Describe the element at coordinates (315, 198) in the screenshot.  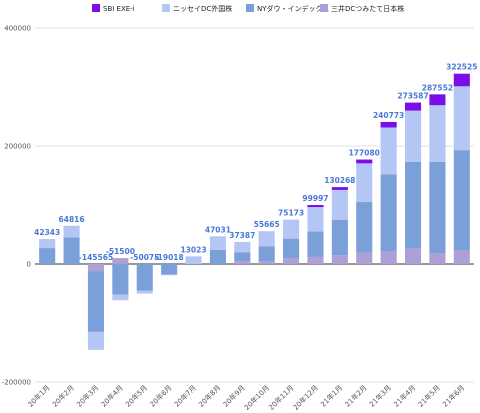
I see `total-label: 99997` at that location.